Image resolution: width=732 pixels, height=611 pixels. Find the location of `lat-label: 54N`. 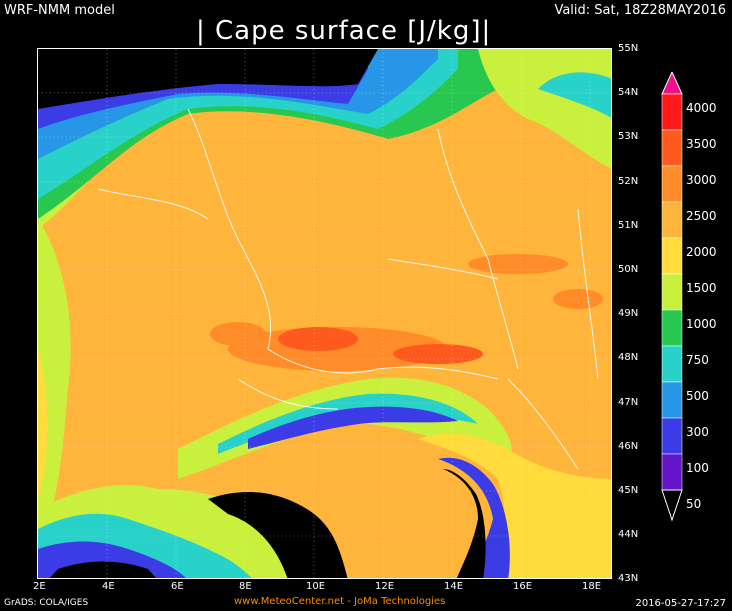

lat-label: 54N is located at coordinates (628, 92).